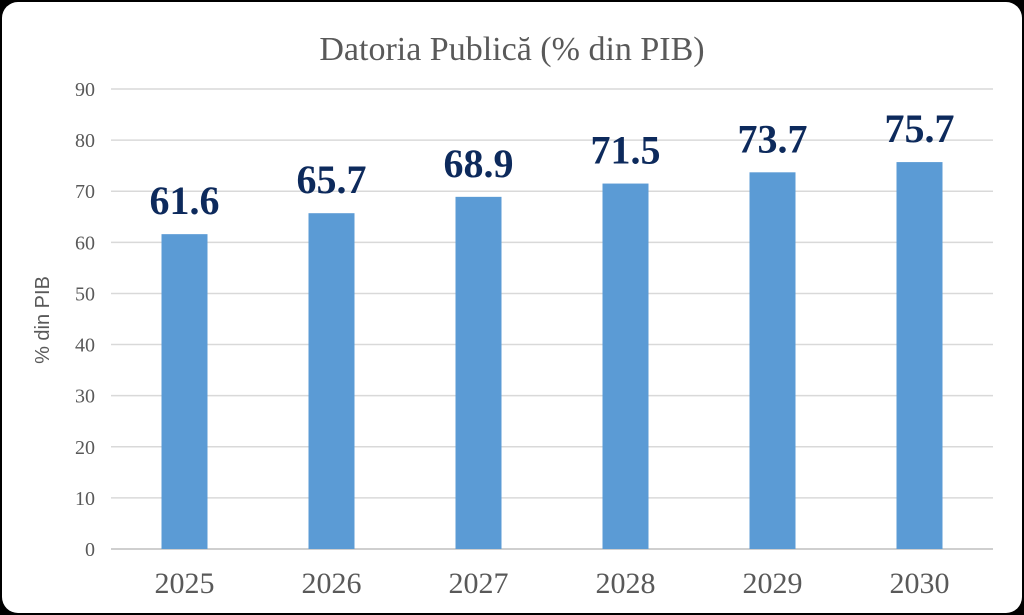 The height and width of the screenshot is (615, 1024). I want to click on bar-2025, so click(184, 391).